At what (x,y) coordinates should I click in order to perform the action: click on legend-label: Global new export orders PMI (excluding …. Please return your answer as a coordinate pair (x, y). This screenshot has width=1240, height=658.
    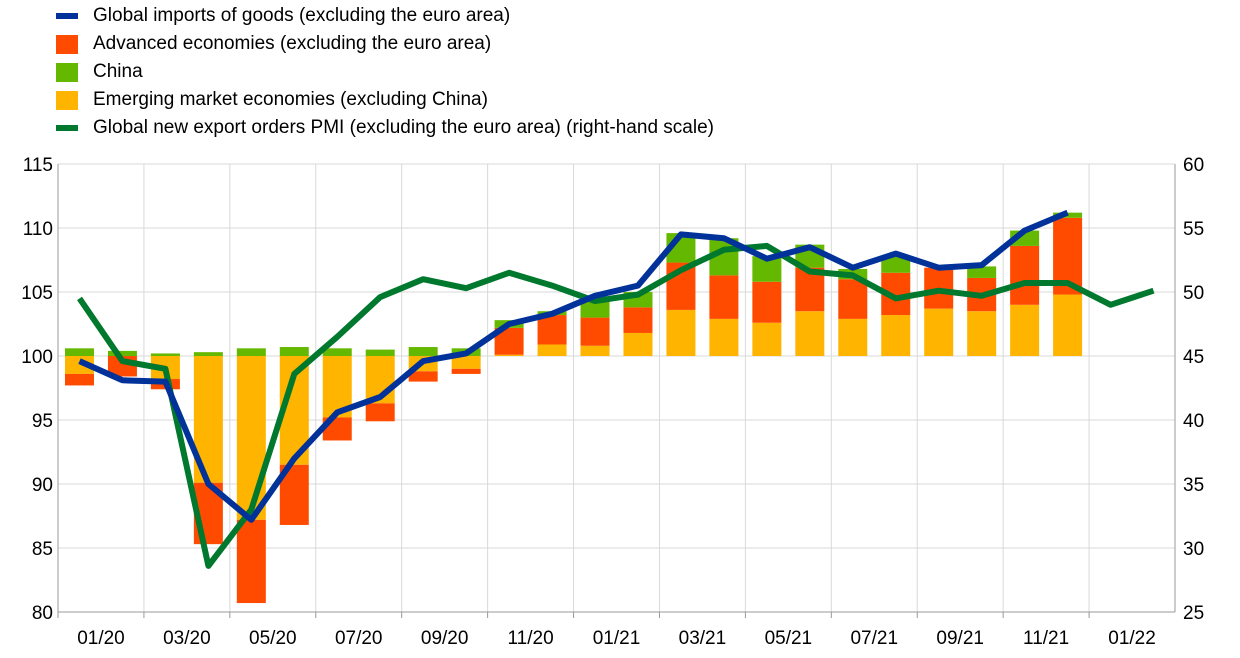
    Looking at the image, I should click on (403, 127).